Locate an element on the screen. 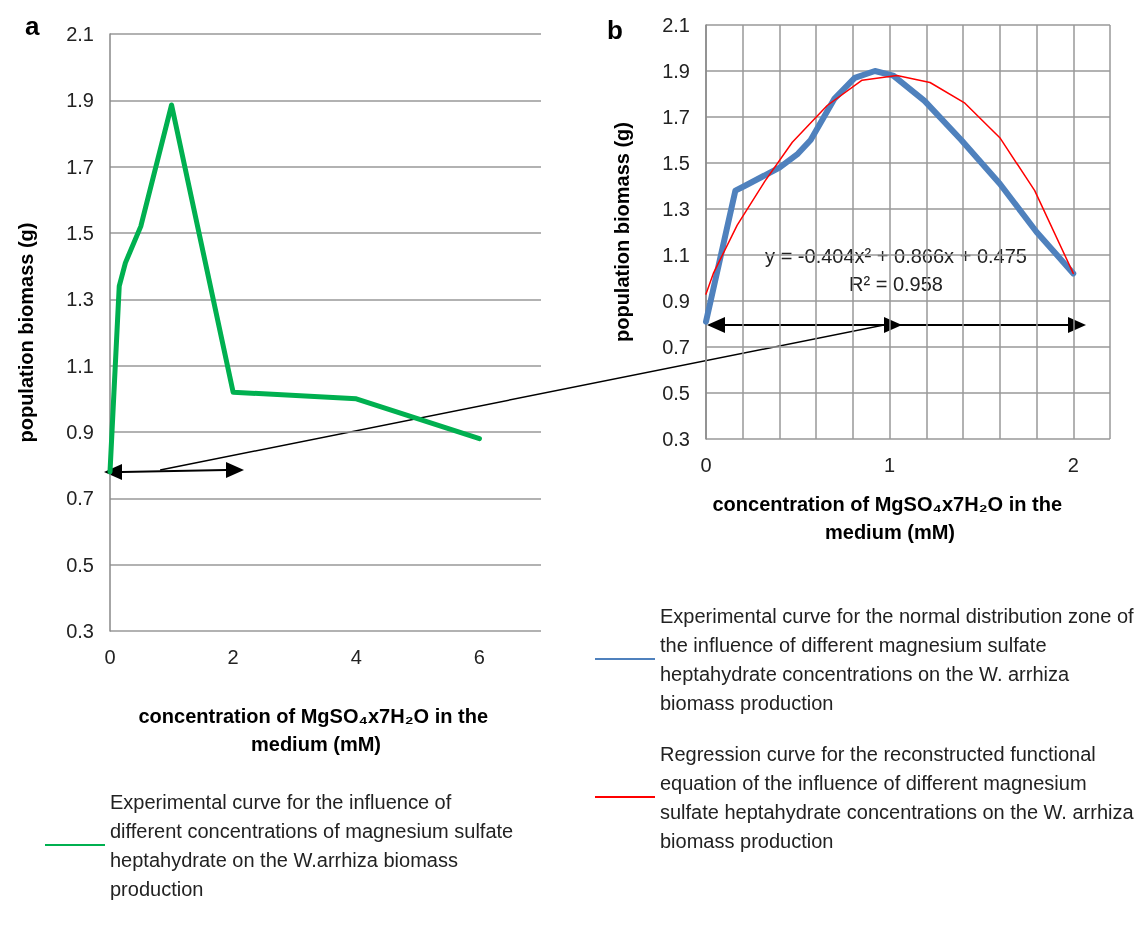  x-tick-label: 4 is located at coordinates (356, 657).